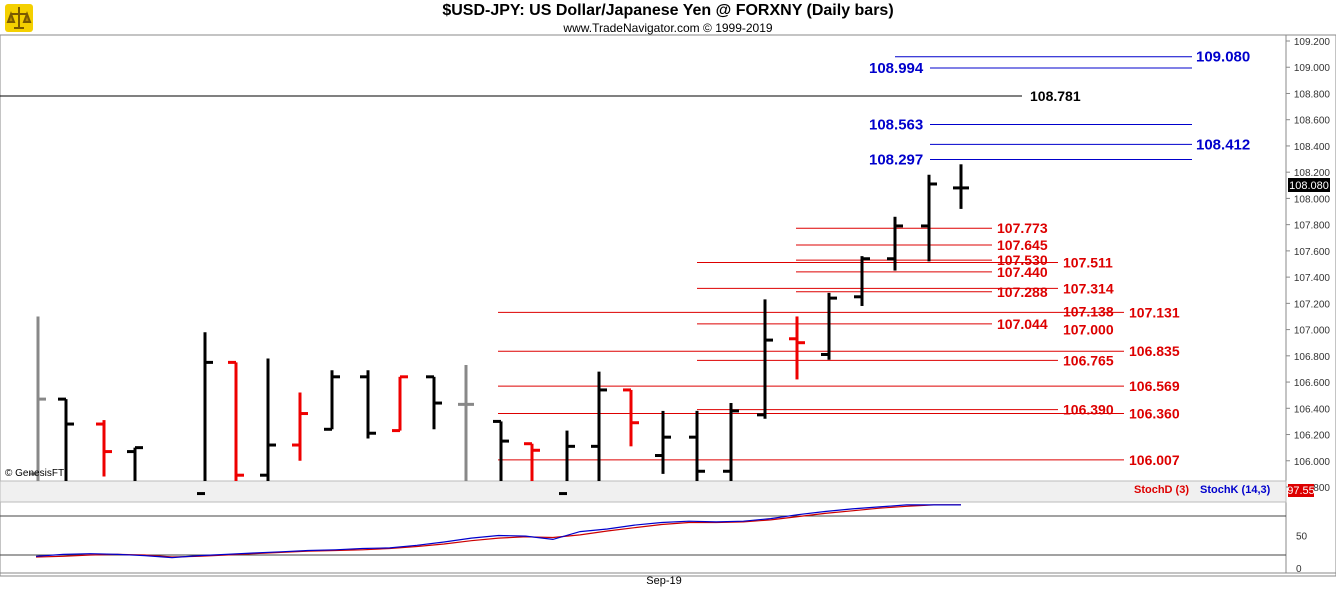 The image size is (1336, 591). I want to click on stochd-line, so click(498, 531).